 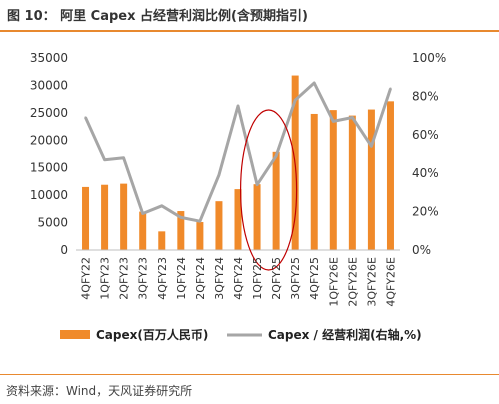 I want to click on x-tick-label: 4QFY22, so click(x=86, y=278).